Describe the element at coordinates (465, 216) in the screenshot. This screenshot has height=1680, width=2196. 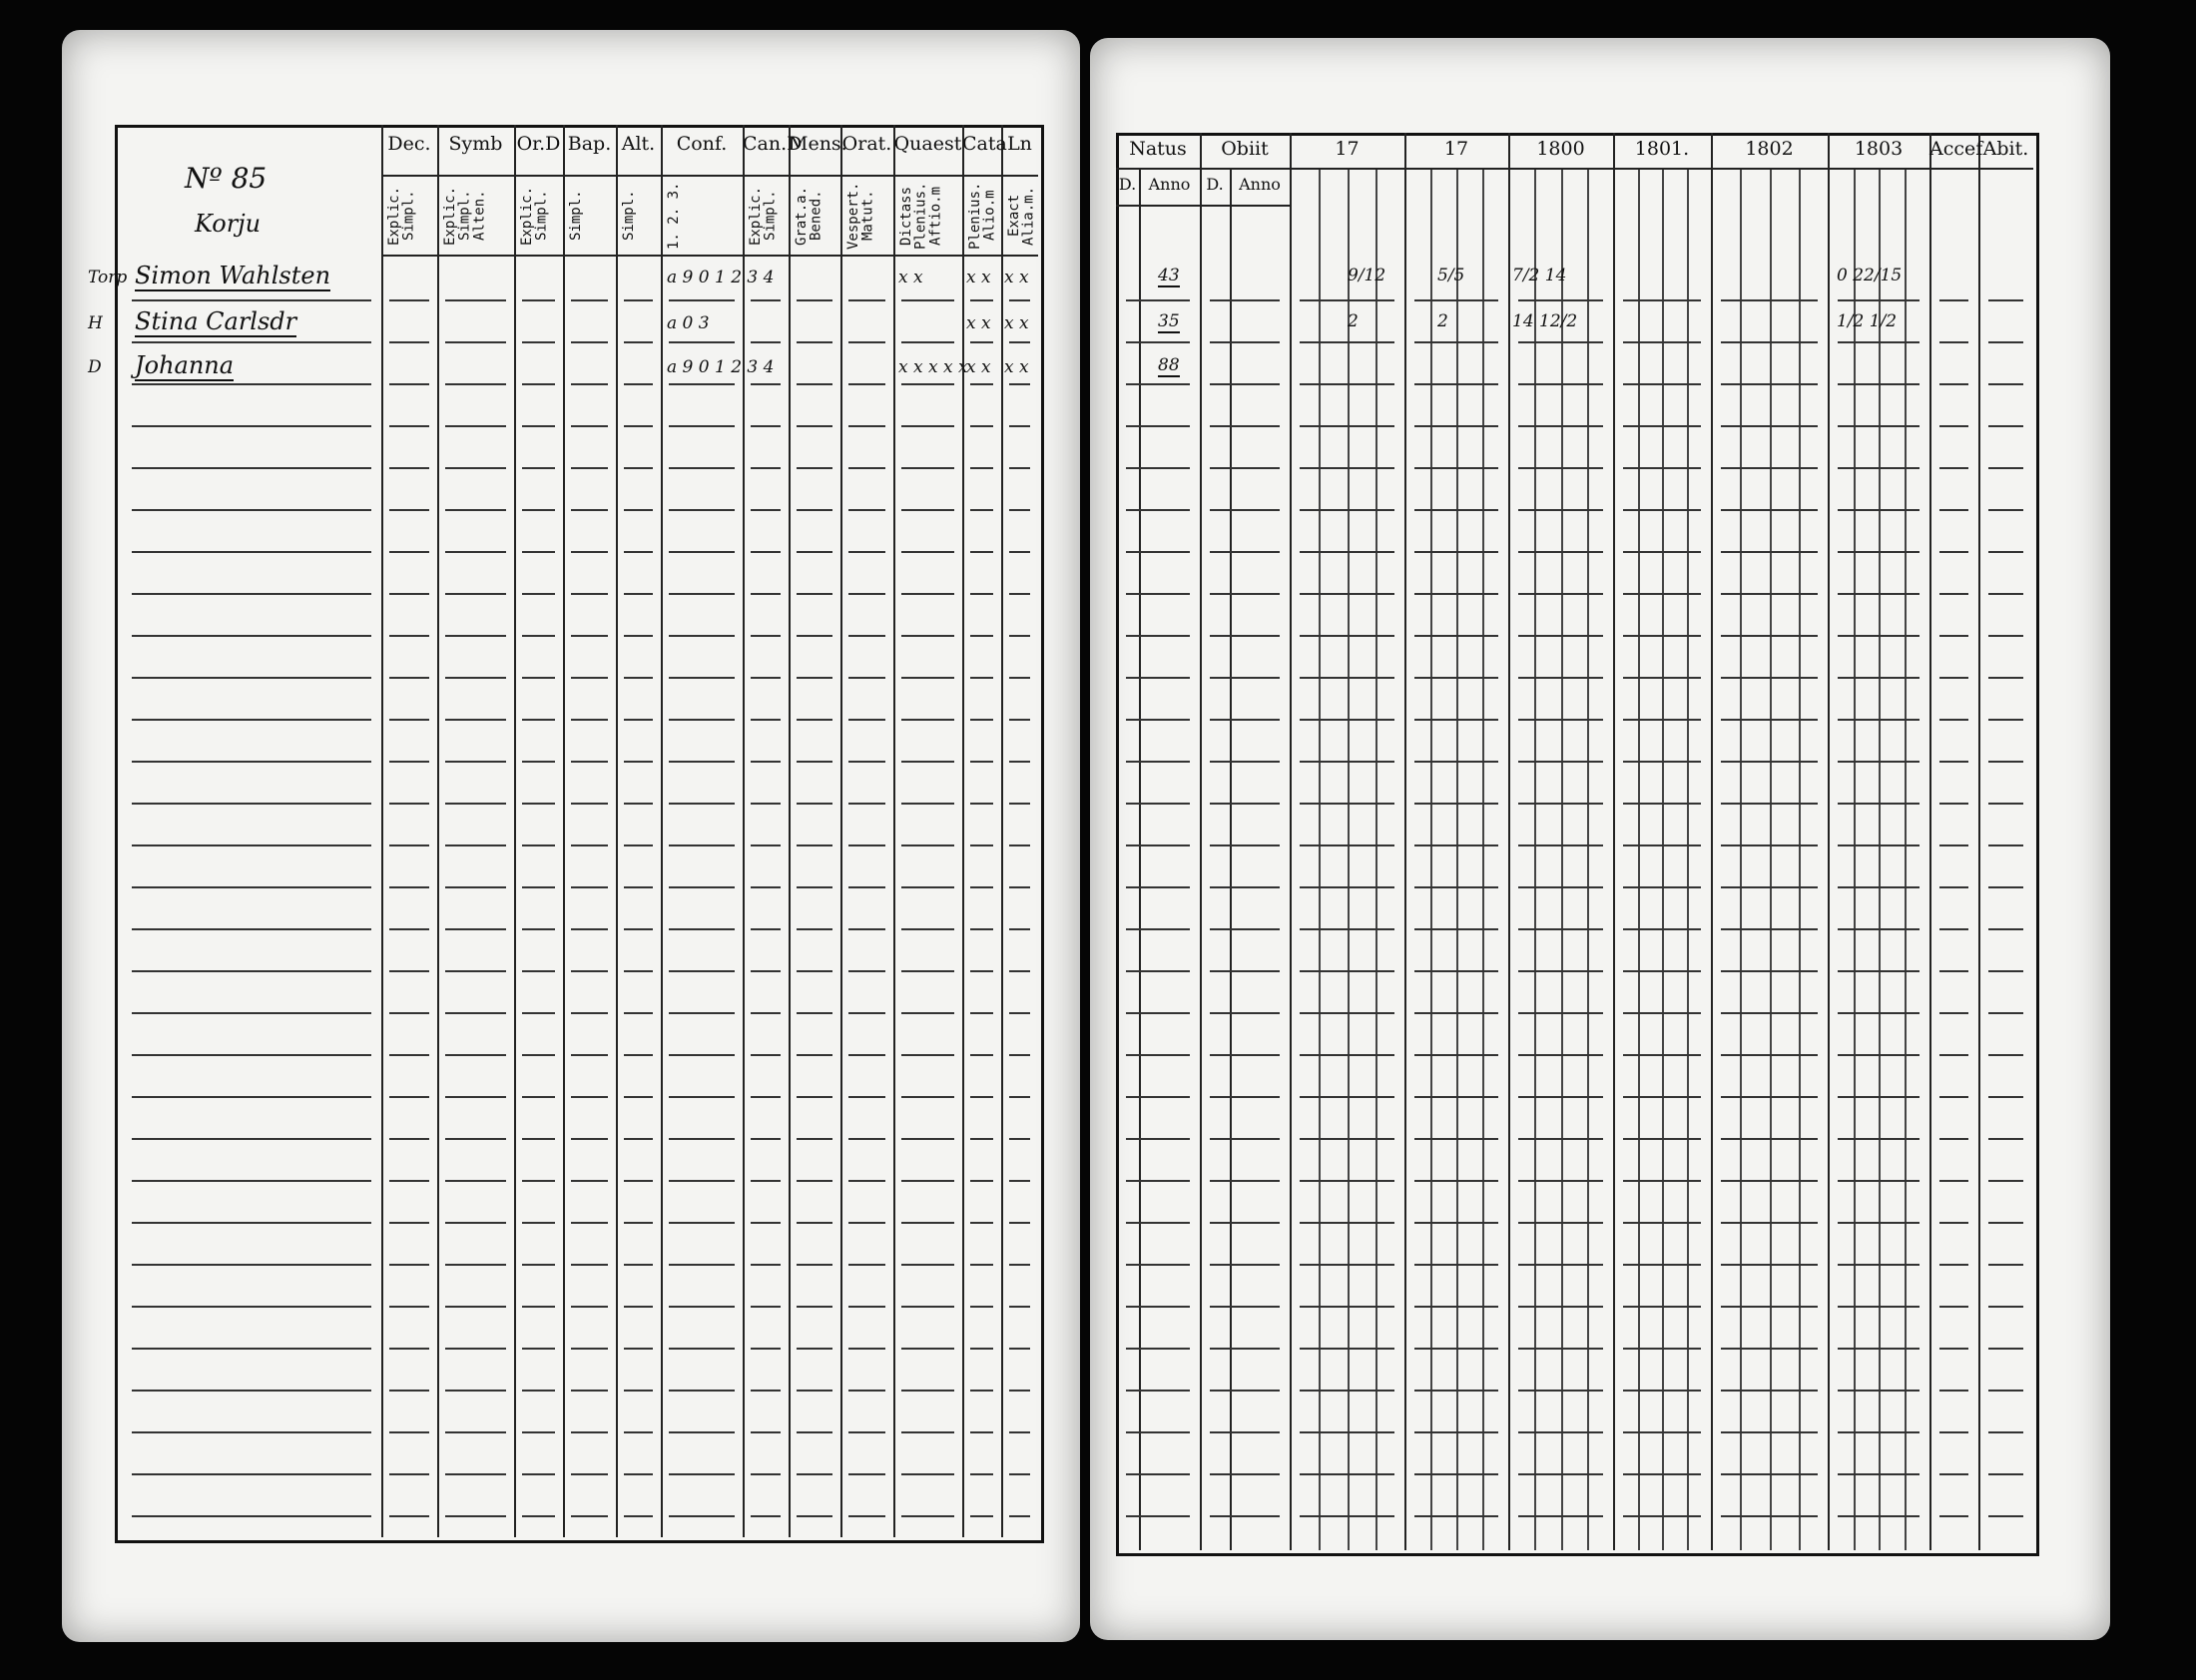
I see `column-subheader: Explic. Simpl. Alten.` at that location.